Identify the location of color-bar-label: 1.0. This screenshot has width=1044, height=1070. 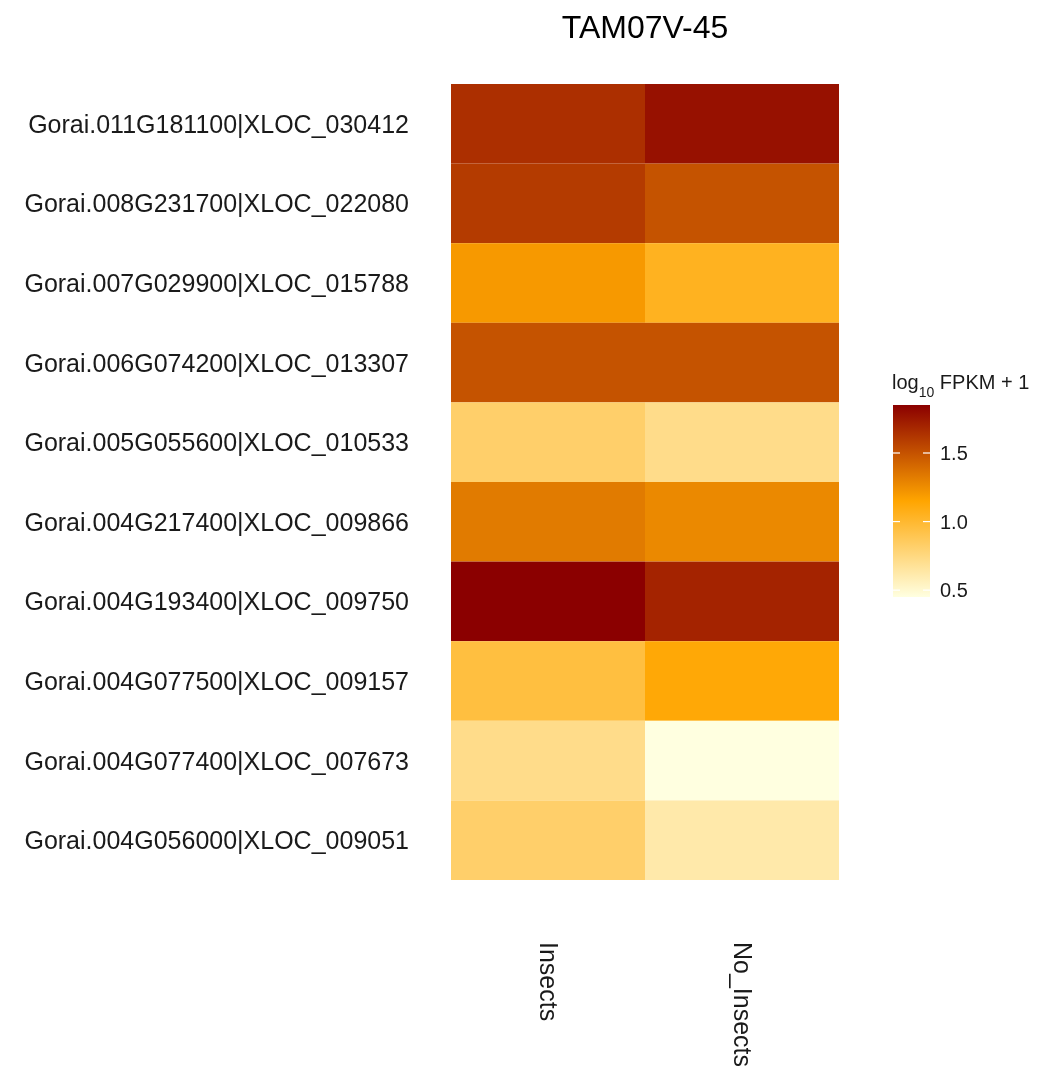
(954, 521).